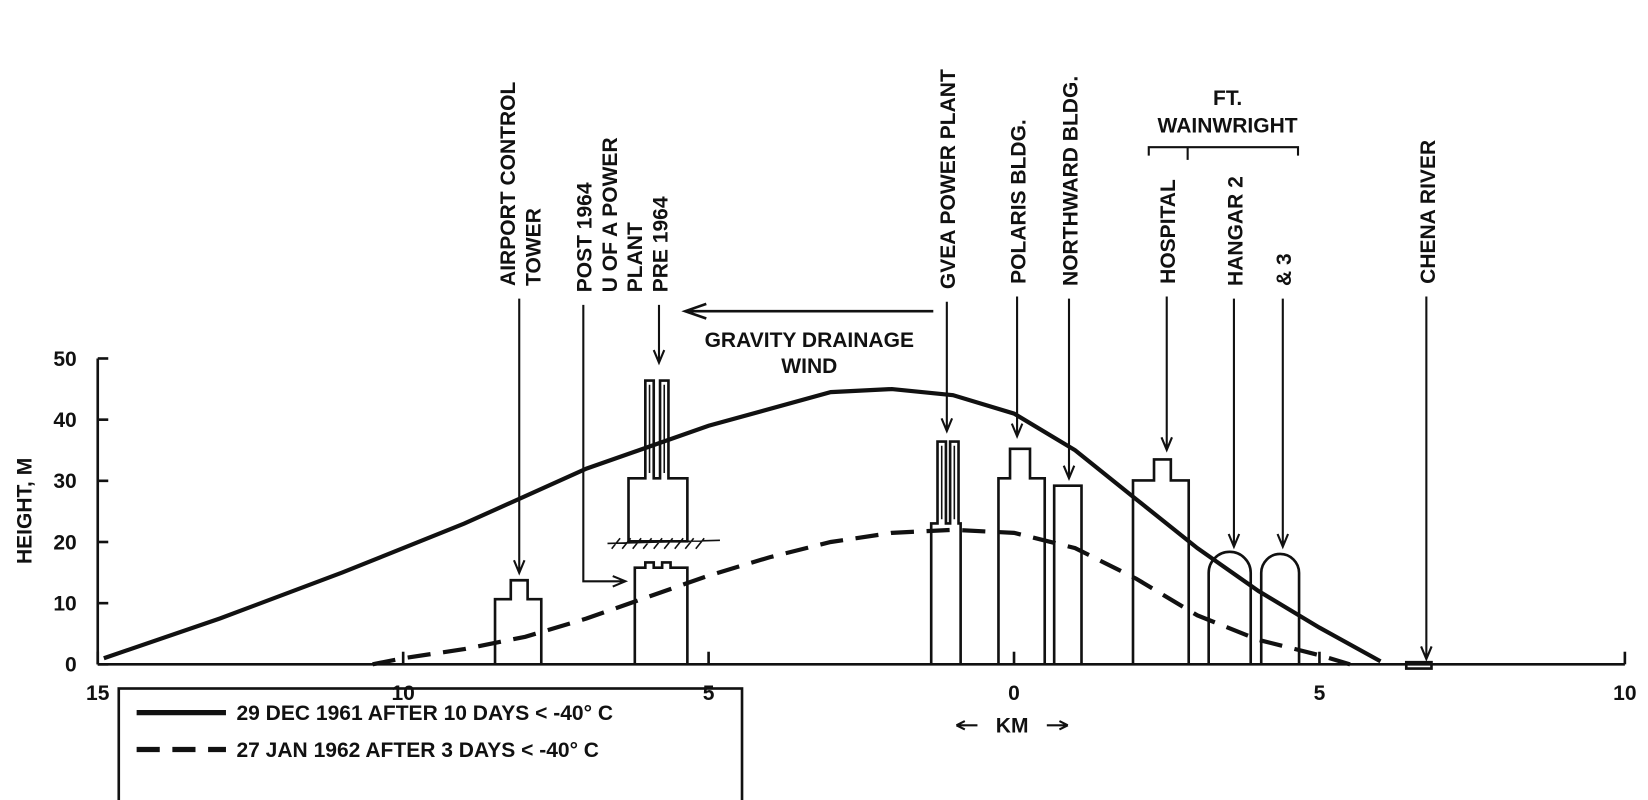 Image resolution: width=1648 pixels, height=800 pixels. What do you see at coordinates (585, 237) in the screenshot?
I see `annotation-label: POST 1964` at bounding box center [585, 237].